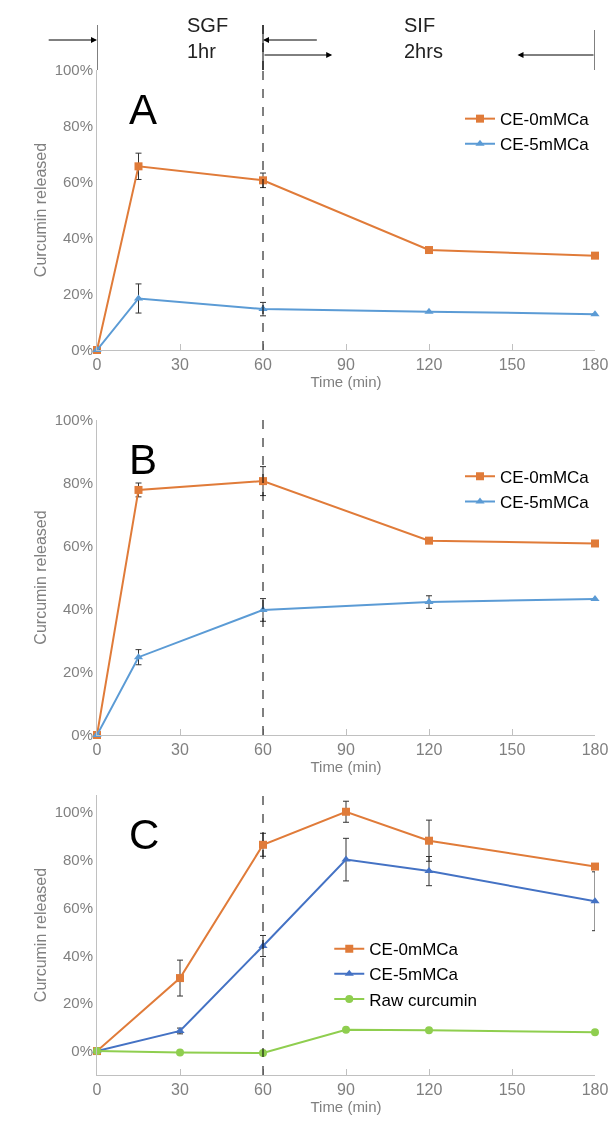  I want to click on chart-title: B, so click(143, 459).